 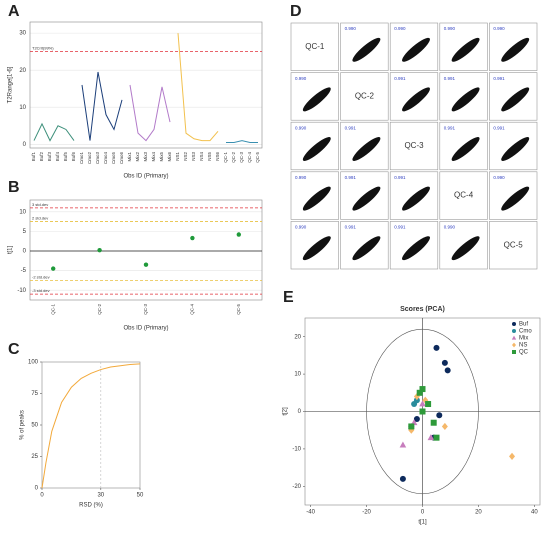 I want to click on chart-title: Scores (PCA), so click(x=422, y=309).